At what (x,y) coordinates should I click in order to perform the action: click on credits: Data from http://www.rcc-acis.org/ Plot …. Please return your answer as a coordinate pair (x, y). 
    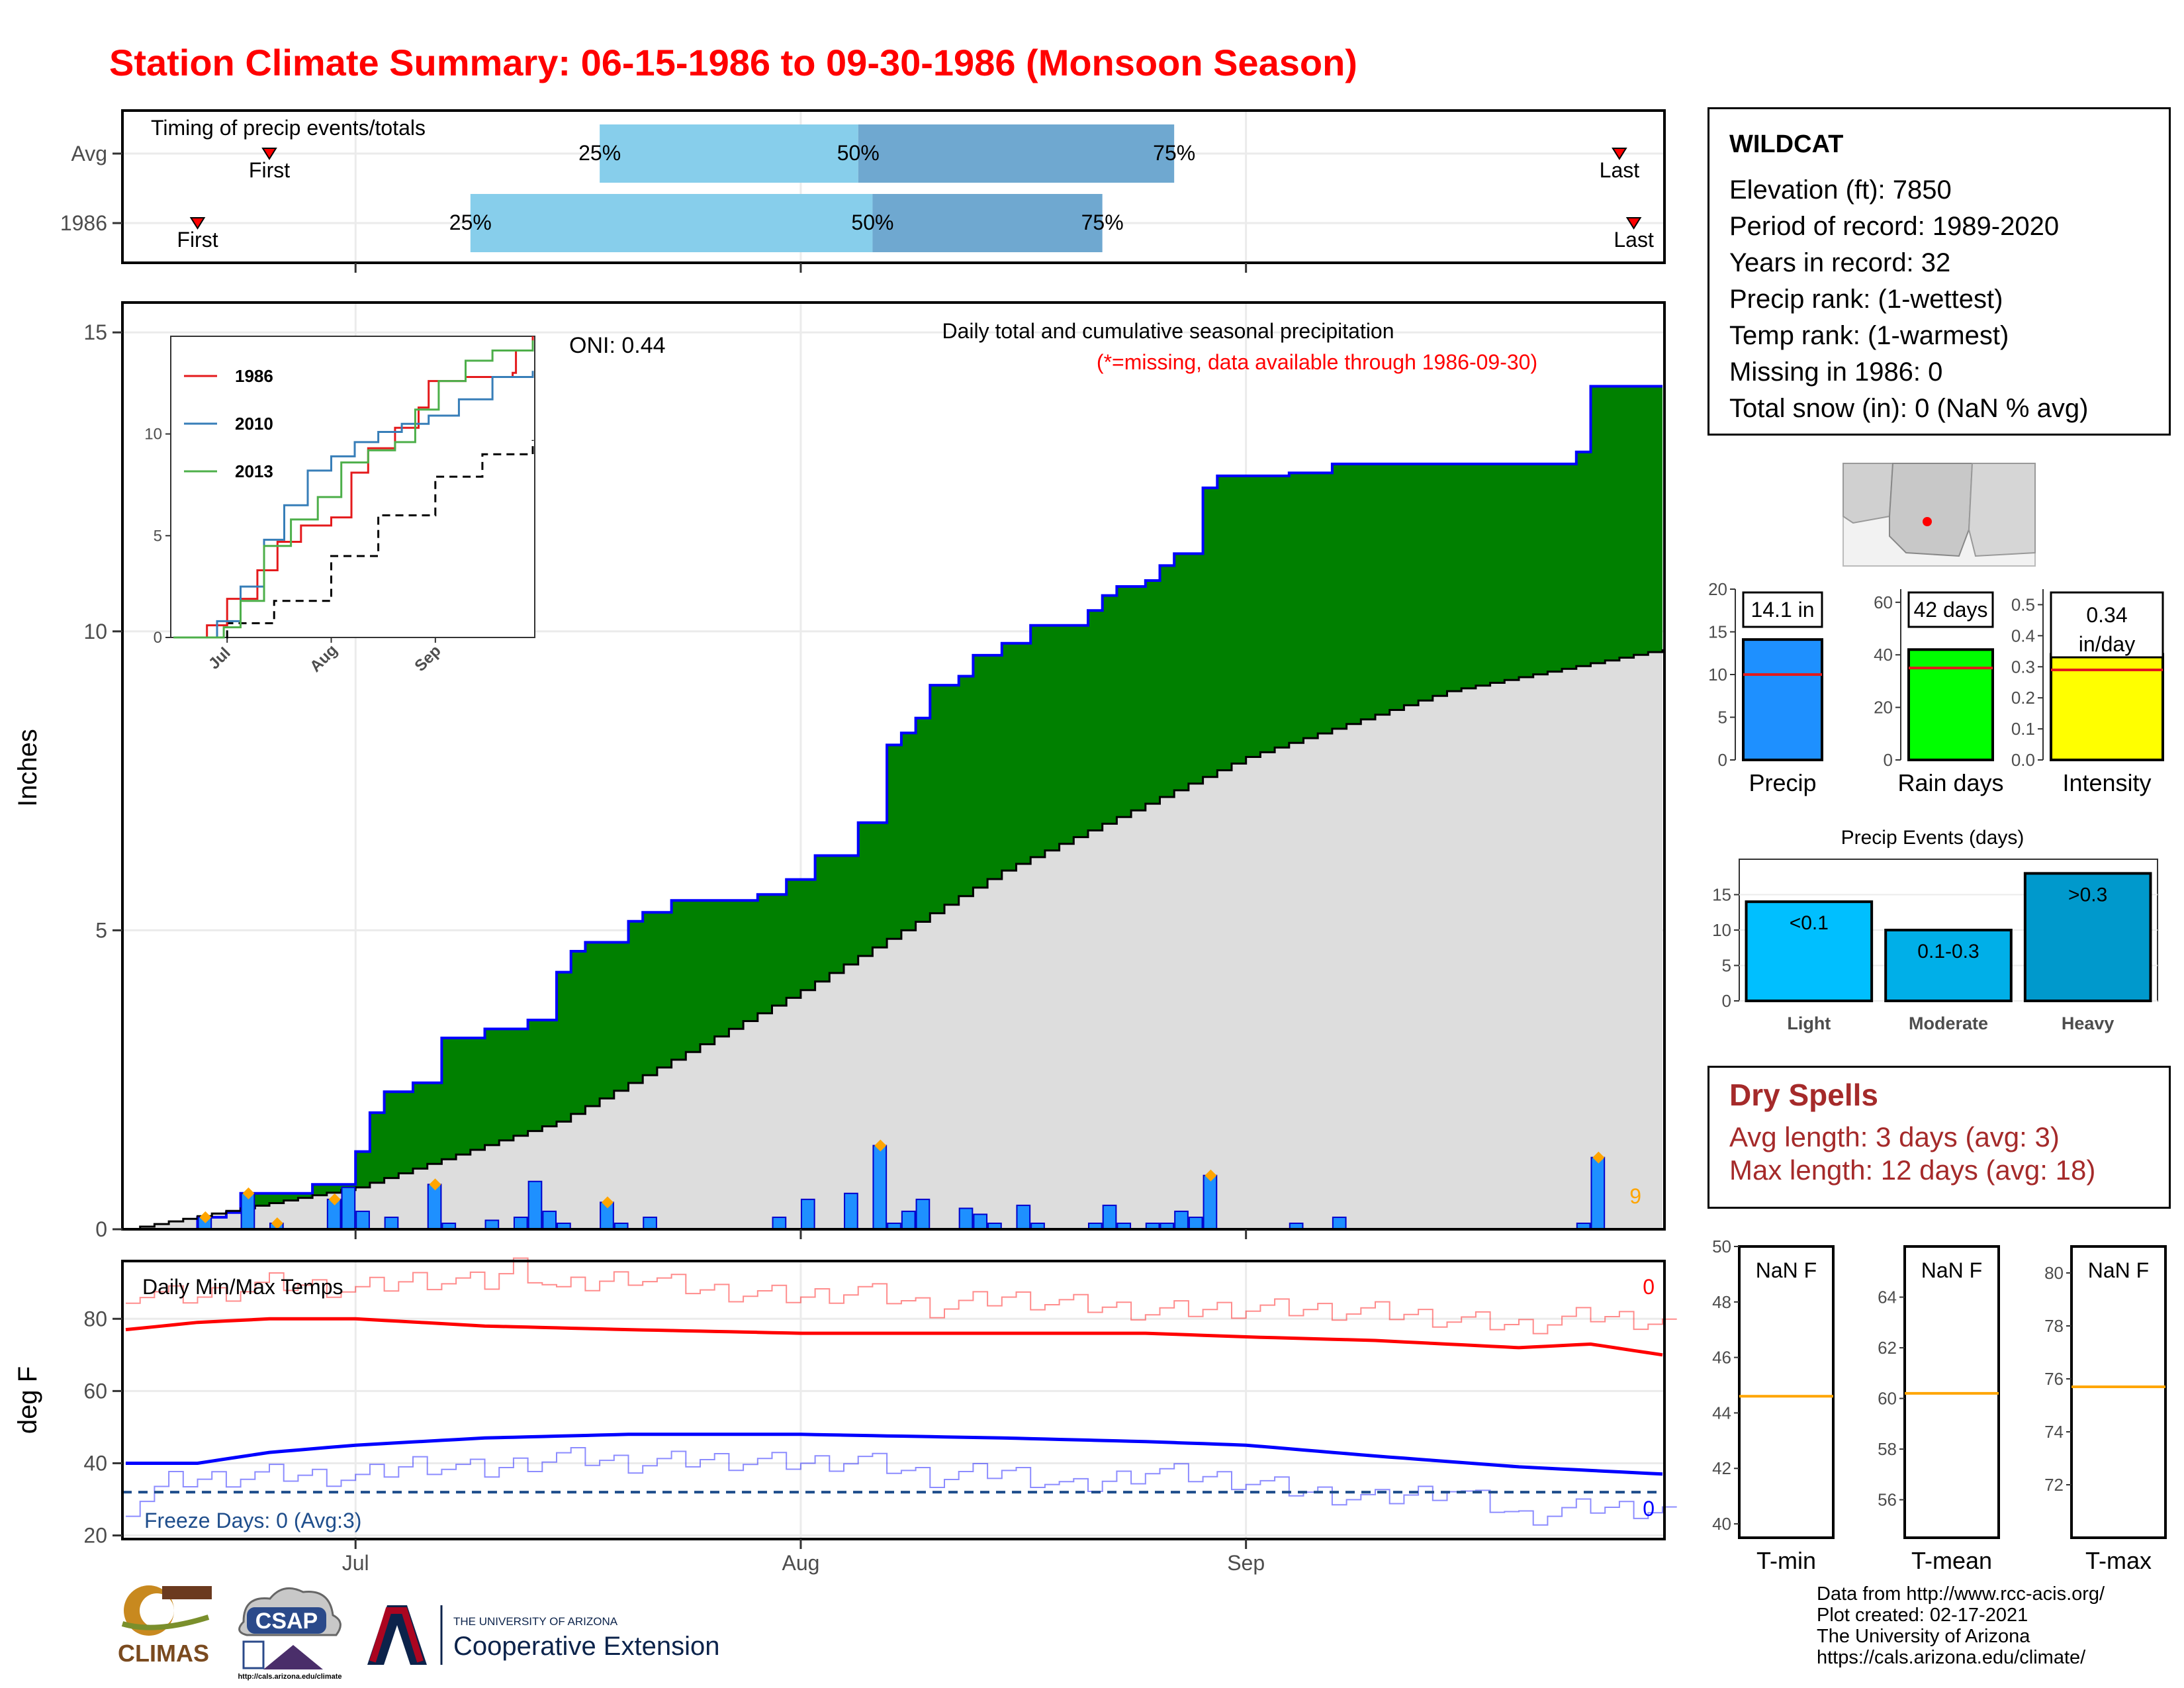
    Looking at the image, I should click on (1961, 1625).